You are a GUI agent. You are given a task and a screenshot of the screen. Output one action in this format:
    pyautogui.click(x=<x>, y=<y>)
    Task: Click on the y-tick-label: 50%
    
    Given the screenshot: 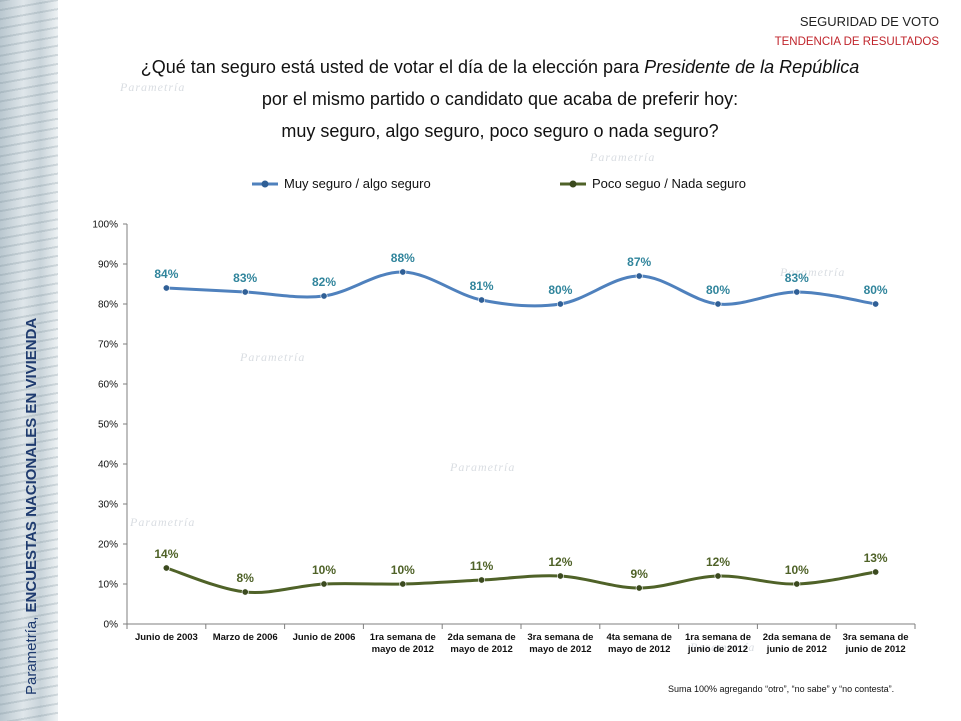 What is the action you would take?
    pyautogui.click(x=108, y=425)
    